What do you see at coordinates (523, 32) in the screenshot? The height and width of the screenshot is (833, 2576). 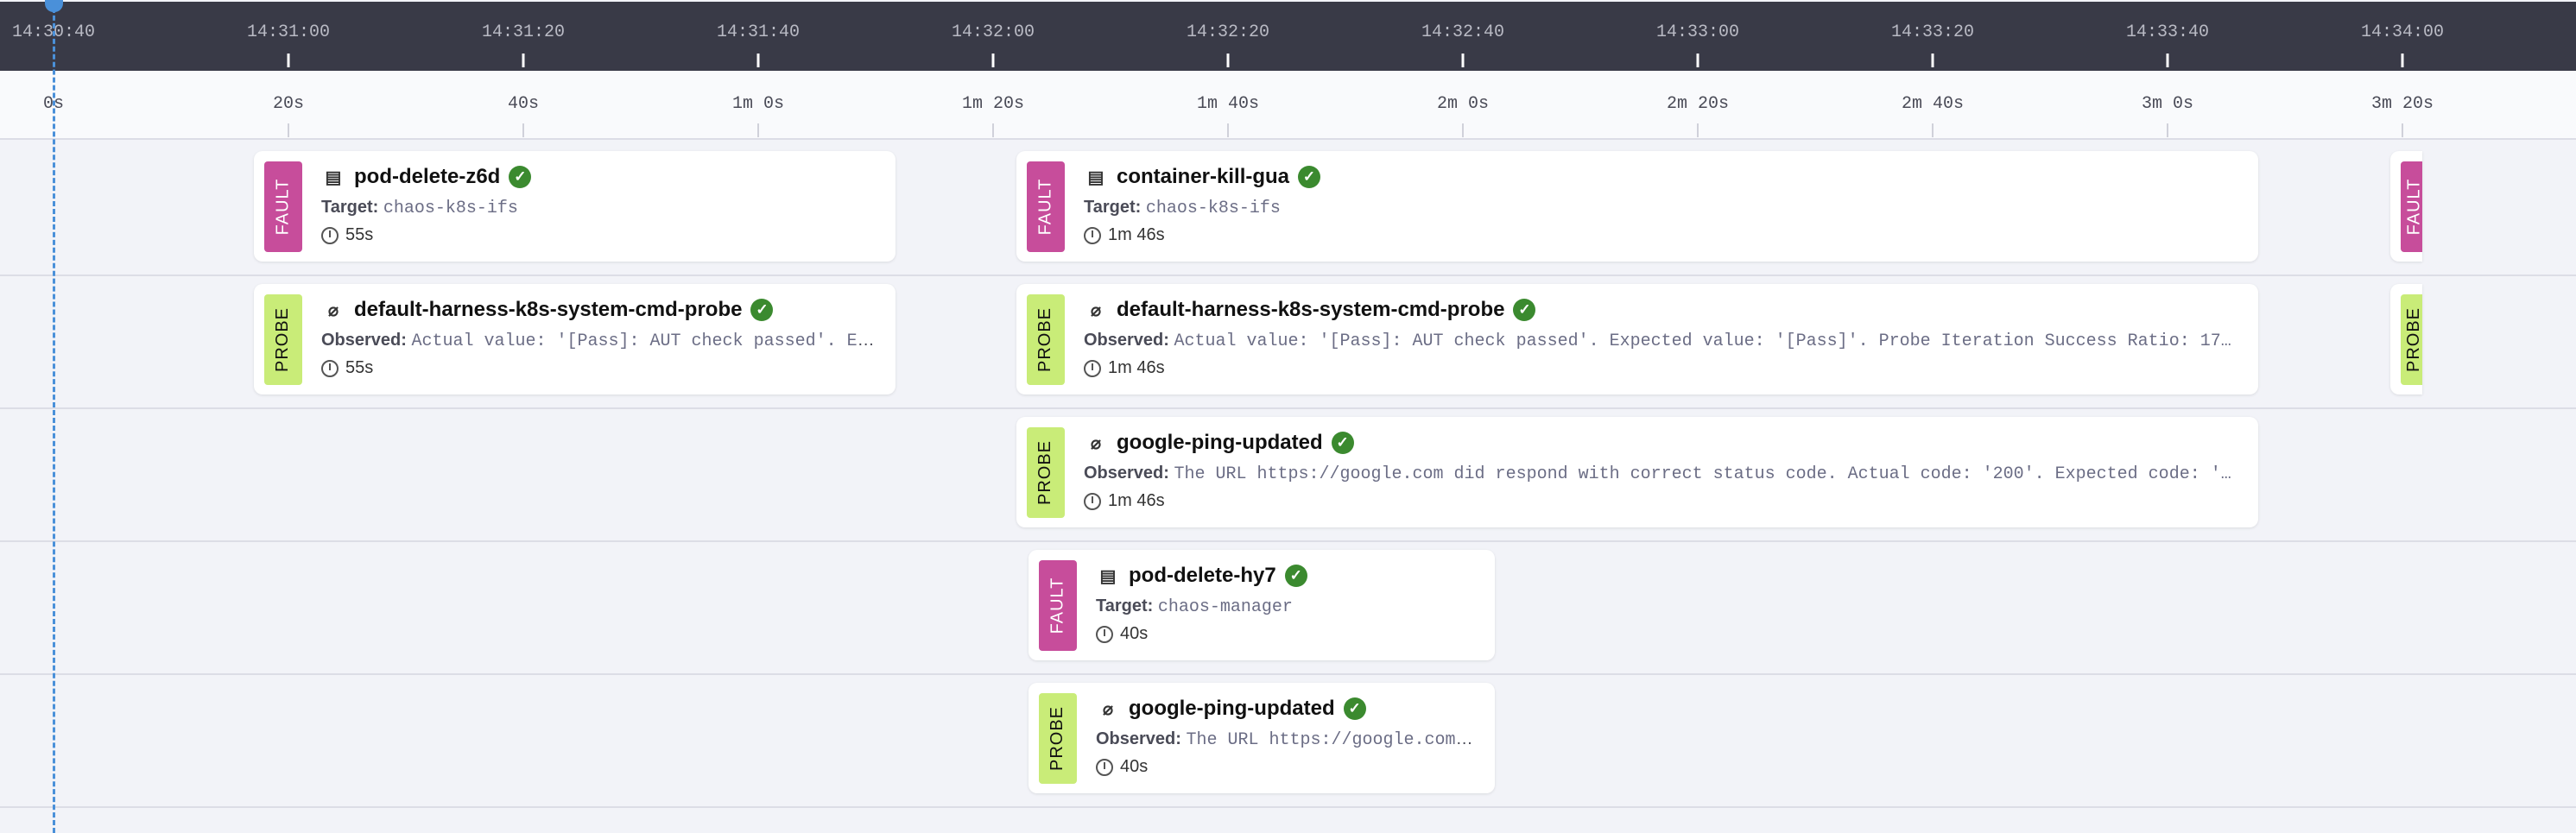 I see `clock-tick-label: 14:31:20` at bounding box center [523, 32].